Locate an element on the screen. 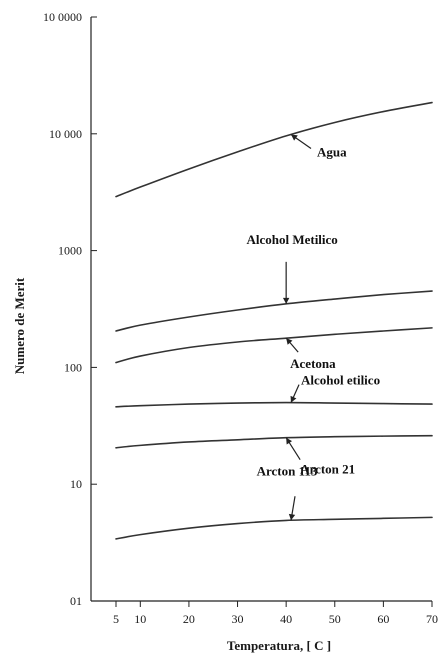  series-line-agua is located at coordinates (274, 149).